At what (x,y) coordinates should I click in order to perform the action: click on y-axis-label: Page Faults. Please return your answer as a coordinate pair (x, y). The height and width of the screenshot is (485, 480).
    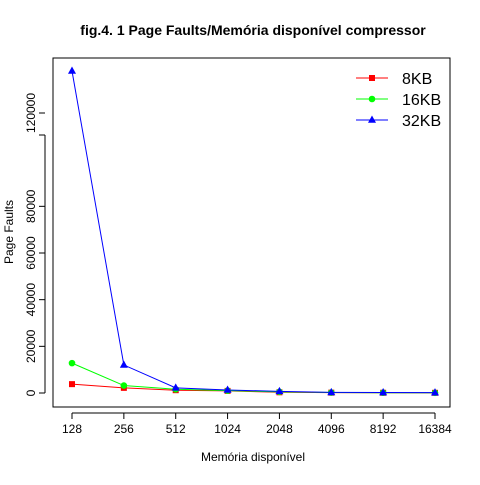
    Looking at the image, I should click on (9, 232).